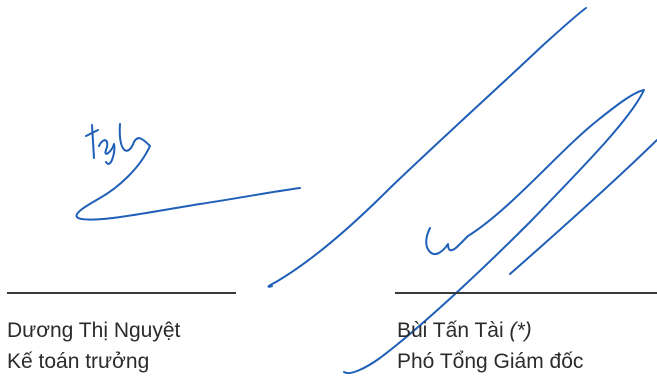  What do you see at coordinates (490, 361) in the screenshot?
I see `signer-title: Phó Tổng Giám đốc` at bounding box center [490, 361].